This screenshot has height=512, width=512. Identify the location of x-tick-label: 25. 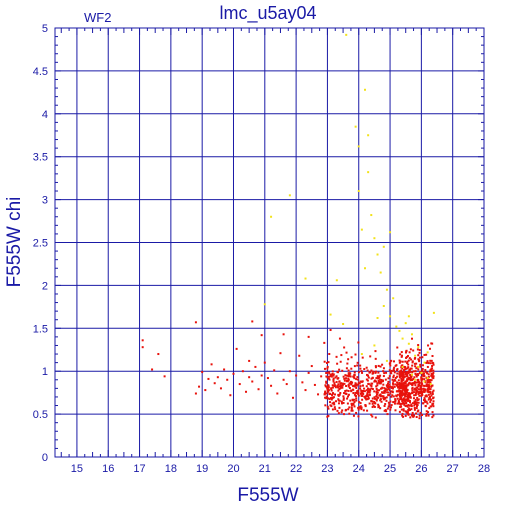
(390, 469).